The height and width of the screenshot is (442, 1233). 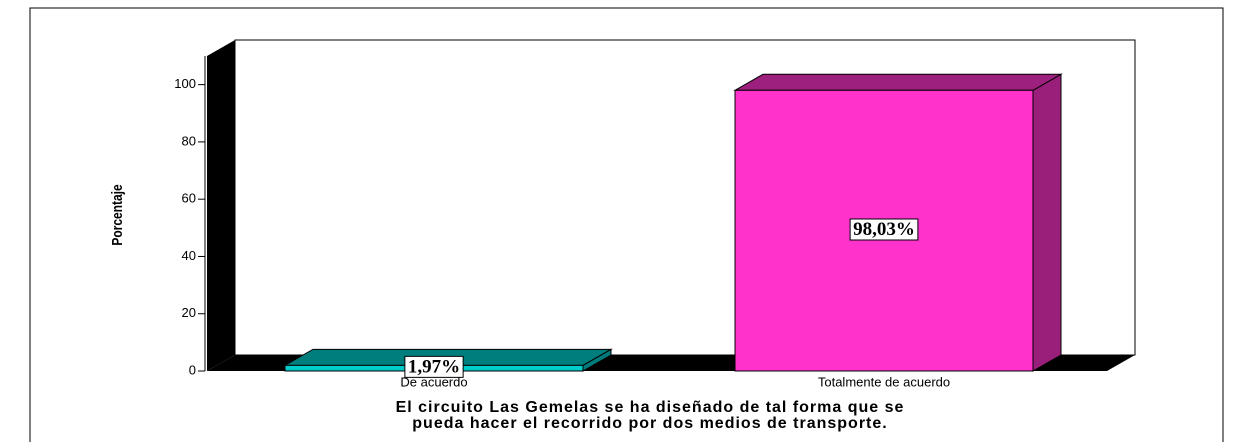 What do you see at coordinates (189, 312) in the screenshot?
I see `y-tick-label: 20` at bounding box center [189, 312].